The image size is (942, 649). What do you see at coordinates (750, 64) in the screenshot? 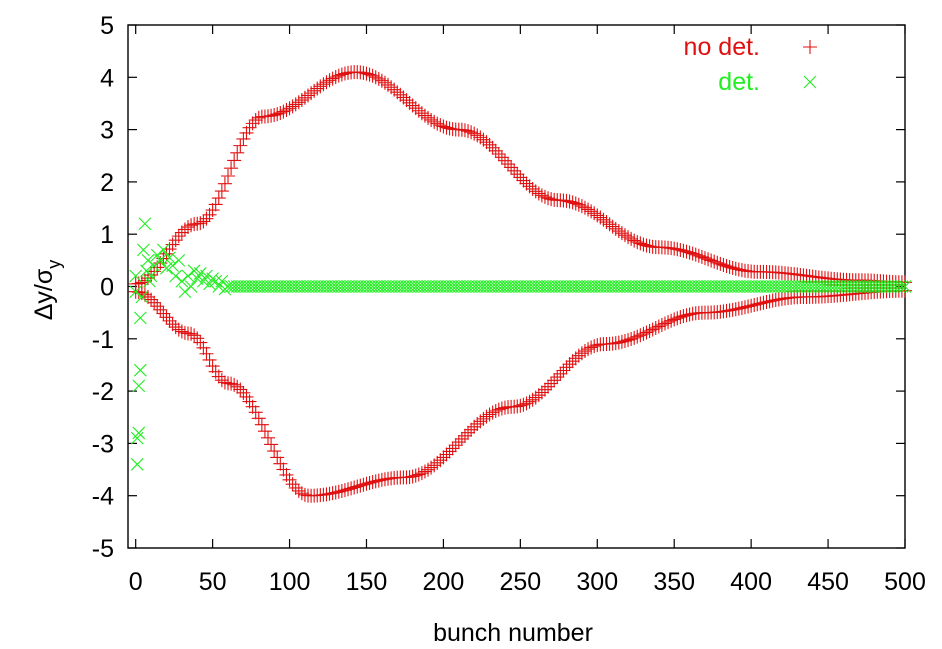
I see `legend: no det. det.` at bounding box center [750, 64].